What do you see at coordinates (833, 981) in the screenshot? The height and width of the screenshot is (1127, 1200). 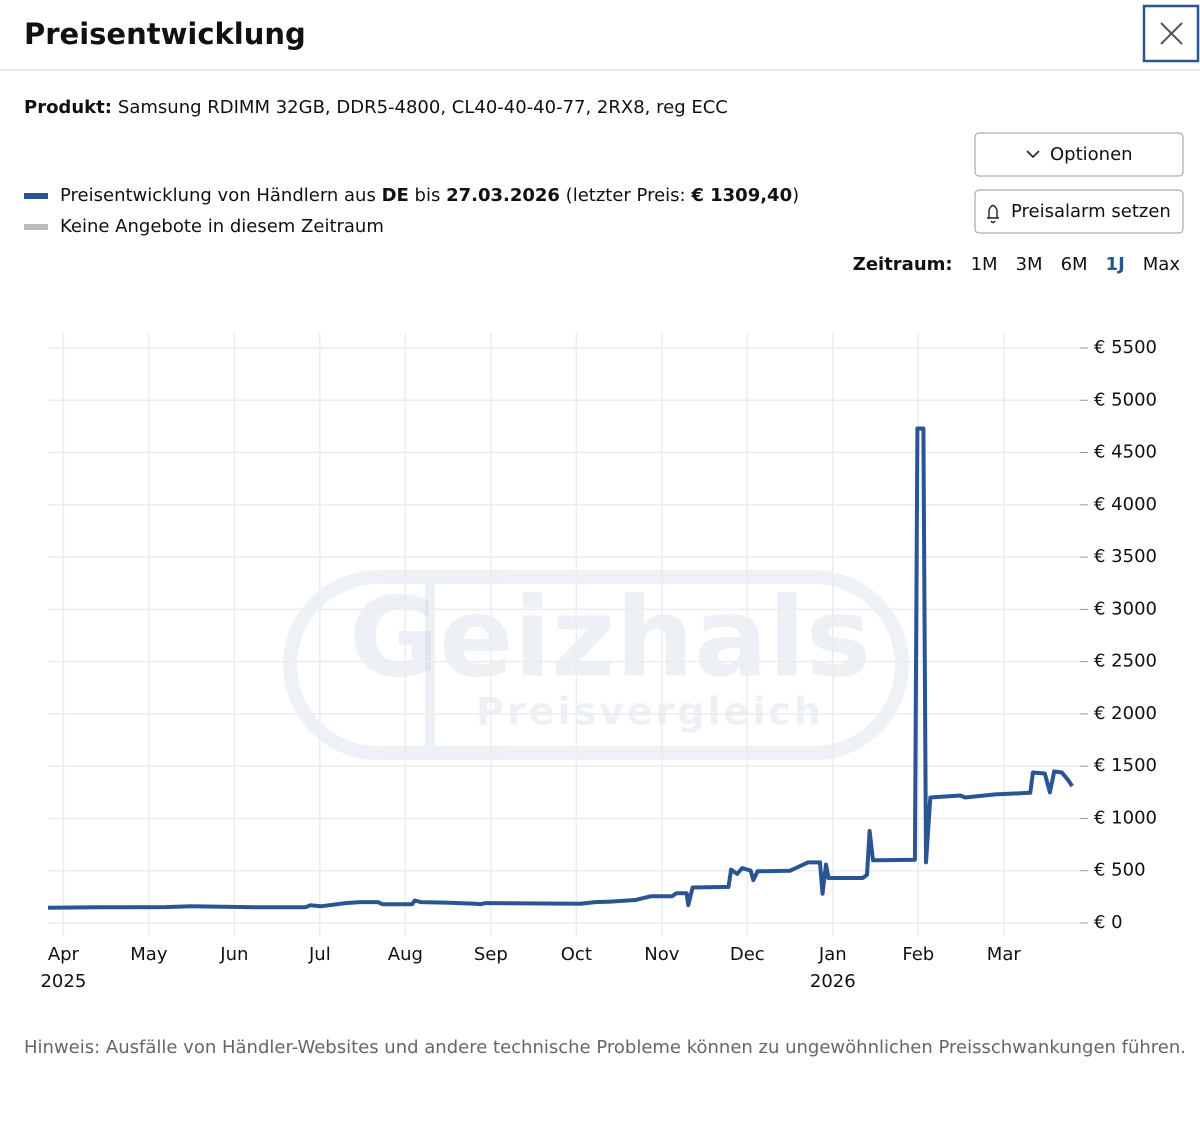 I see `x-year-label: 2026` at bounding box center [833, 981].